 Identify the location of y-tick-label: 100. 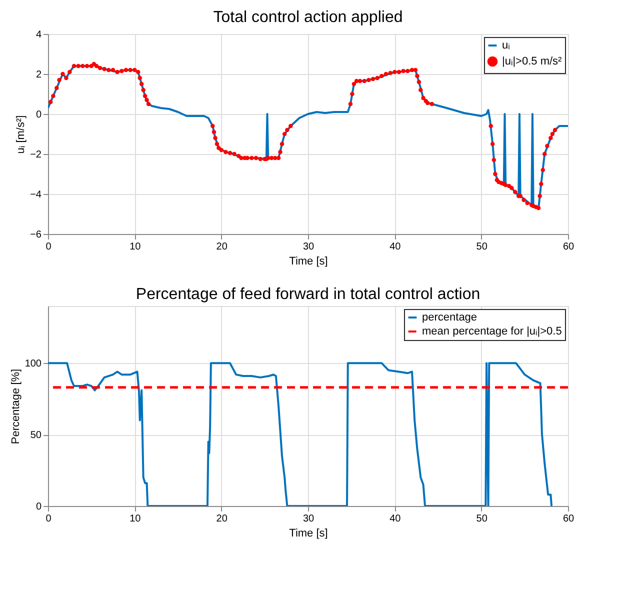
(33, 364).